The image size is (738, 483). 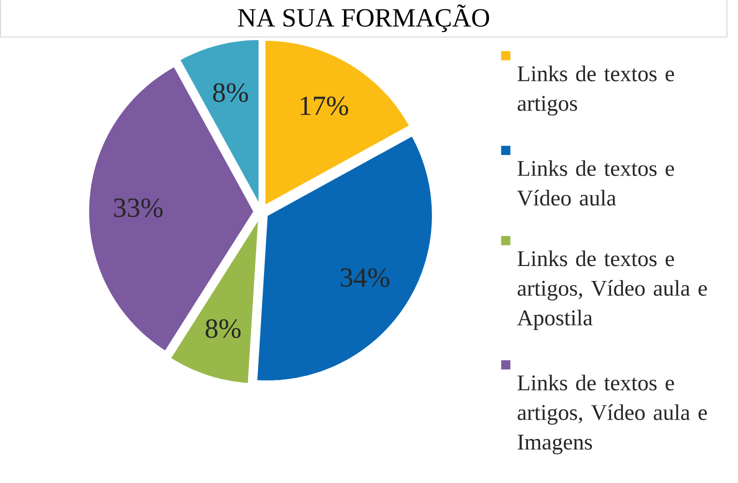 What do you see at coordinates (612, 414) in the screenshot?
I see `legend-label: Links de textos e artigos, Vídeo aula e Imagens` at bounding box center [612, 414].